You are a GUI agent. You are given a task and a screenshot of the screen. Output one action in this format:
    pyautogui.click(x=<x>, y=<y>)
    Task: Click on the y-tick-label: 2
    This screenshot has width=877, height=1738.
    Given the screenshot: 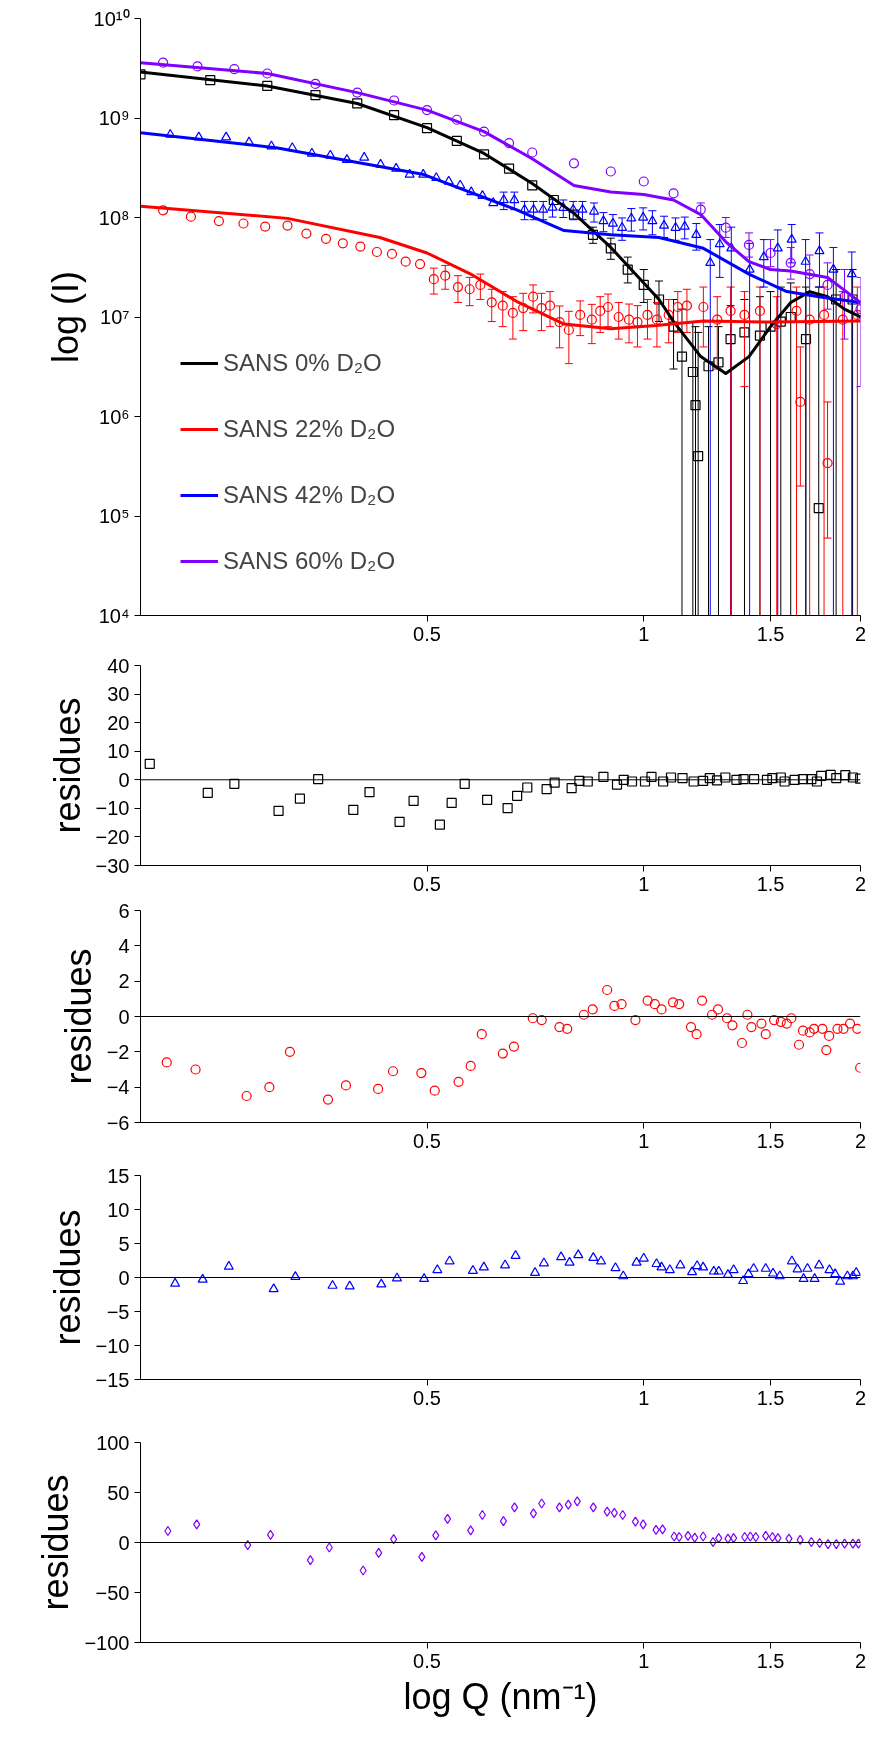 What is the action you would take?
    pyautogui.click(x=124, y=981)
    